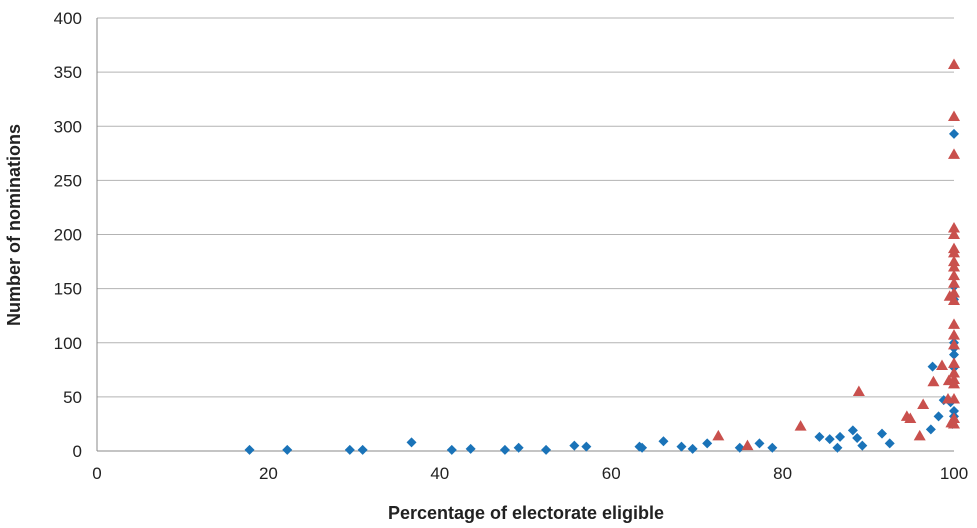  I want to click on y-tick-label-400: 400, so click(68, 18).